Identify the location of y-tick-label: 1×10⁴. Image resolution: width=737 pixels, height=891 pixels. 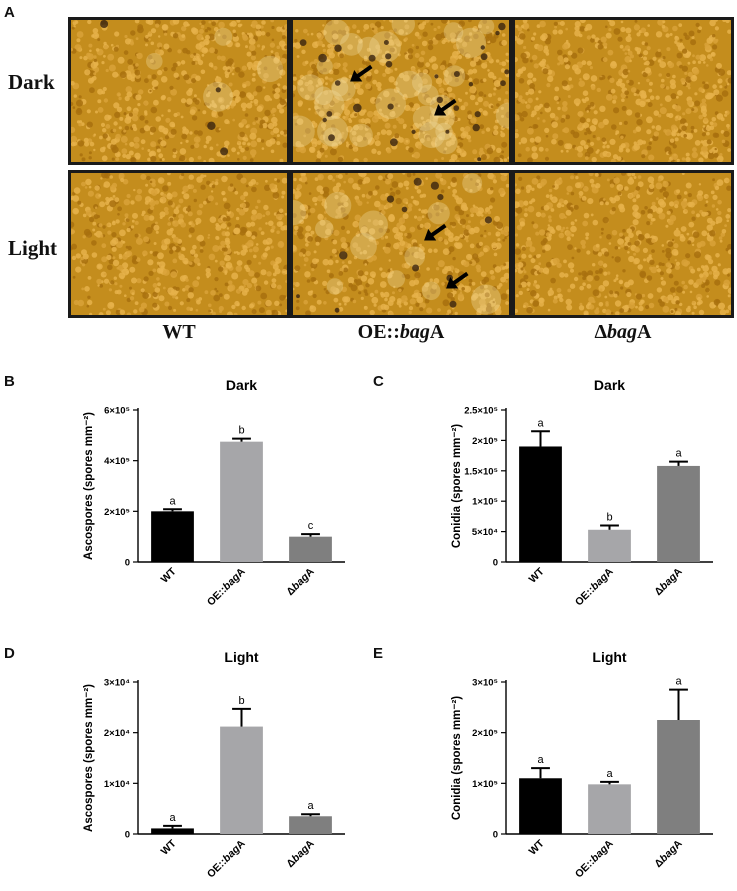
(117, 784).